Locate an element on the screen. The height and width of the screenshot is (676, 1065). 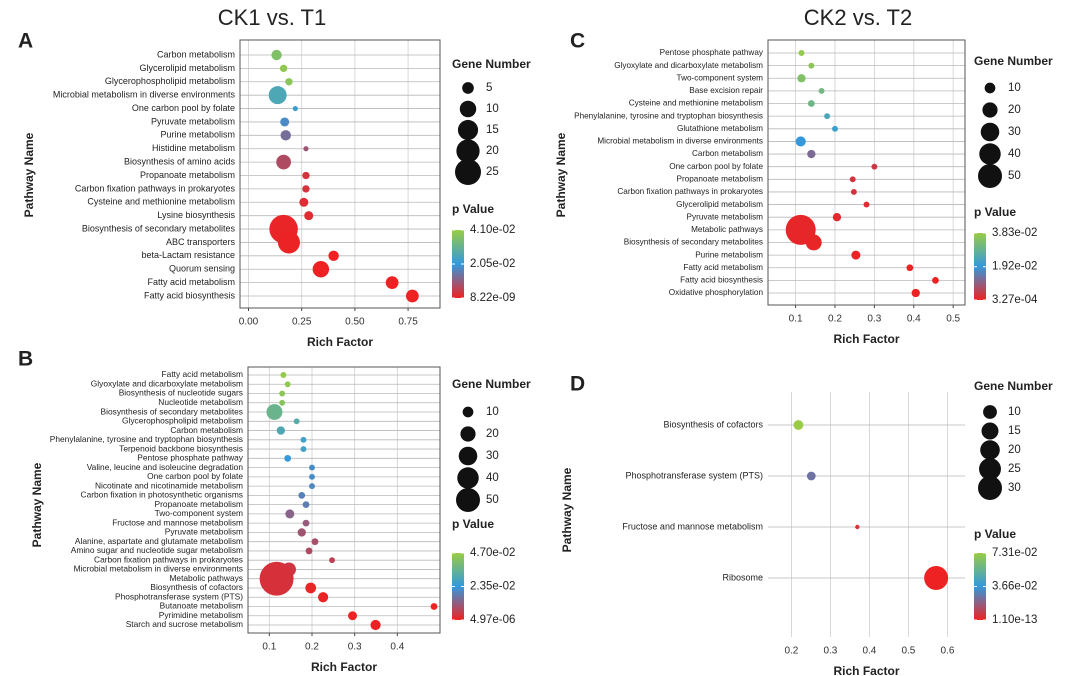
category-label: Biosynthesis of amino acids is located at coordinates (180, 161).